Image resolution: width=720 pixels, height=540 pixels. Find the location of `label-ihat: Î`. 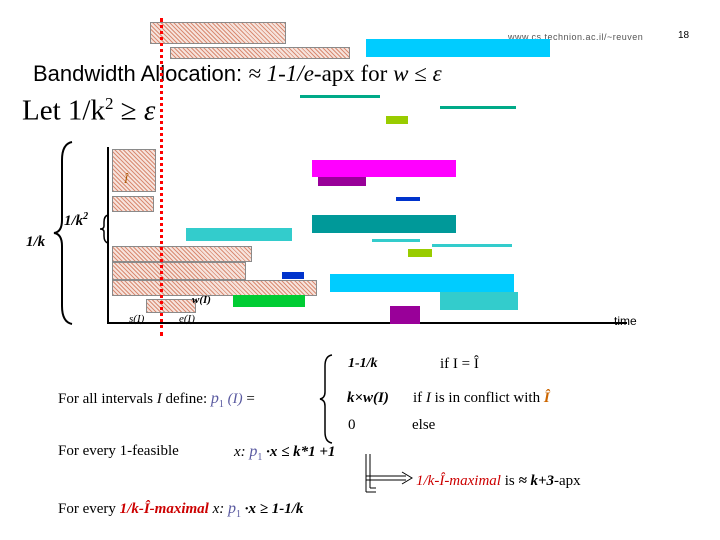

label-ihat: Î is located at coordinates (126, 179).